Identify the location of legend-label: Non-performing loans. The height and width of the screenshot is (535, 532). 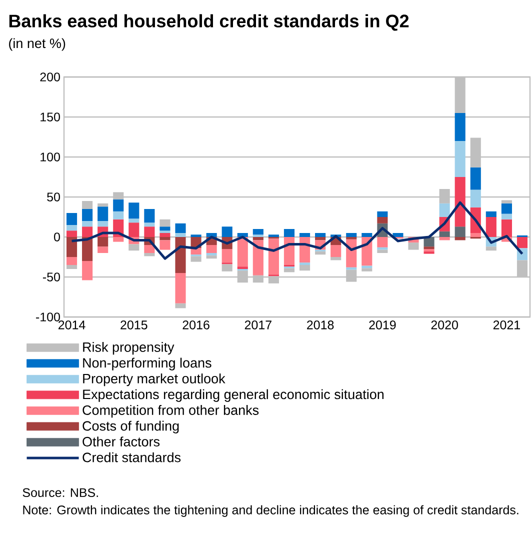
(147, 364).